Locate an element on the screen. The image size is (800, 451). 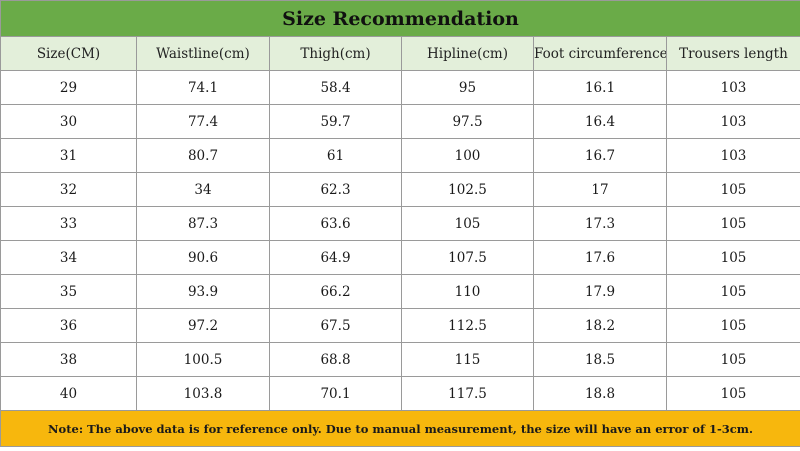
table-row: 36 97.2 67.5 112.5 18.2 105 is located at coordinates (400, 325).